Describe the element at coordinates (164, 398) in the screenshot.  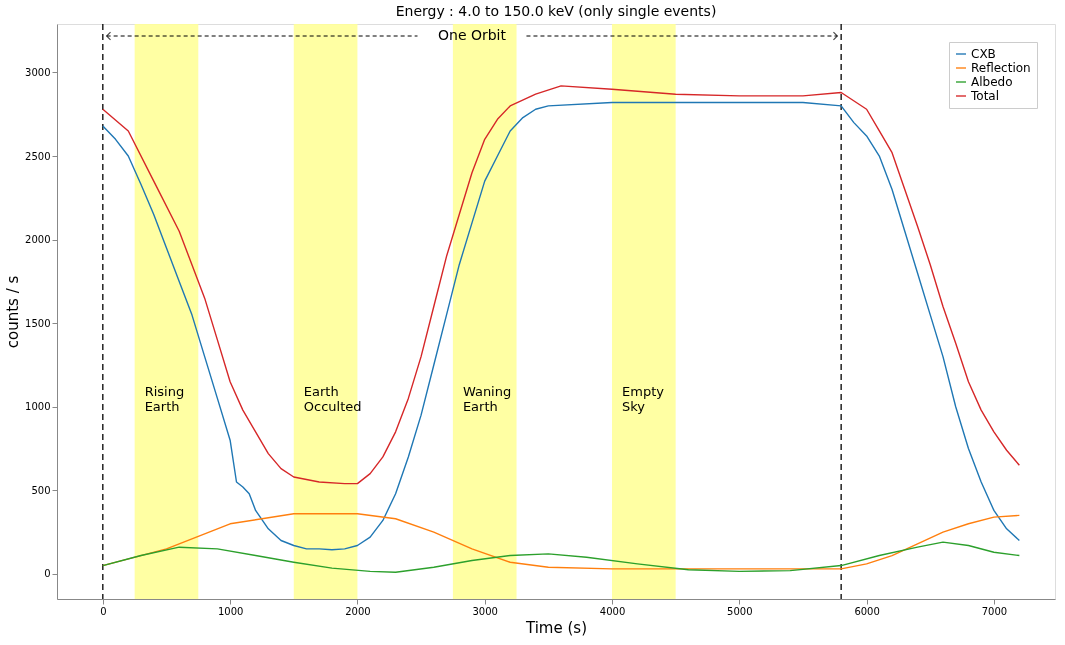
I see `band-label: Rising Earth` at that location.